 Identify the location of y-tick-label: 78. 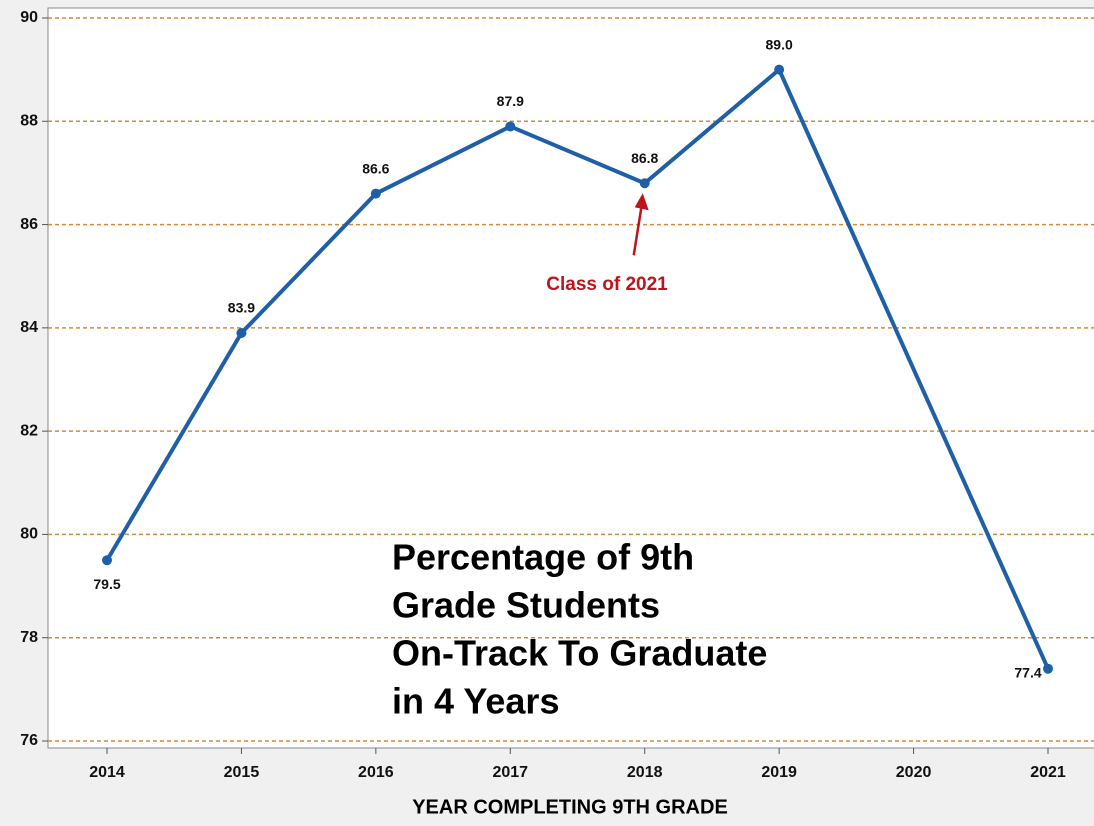
(29, 637).